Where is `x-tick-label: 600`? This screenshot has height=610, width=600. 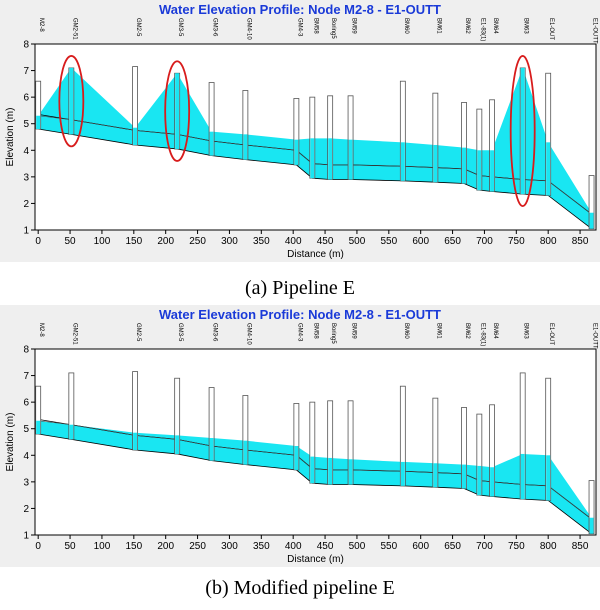
x-tick-label: 600 is located at coordinates (420, 546).